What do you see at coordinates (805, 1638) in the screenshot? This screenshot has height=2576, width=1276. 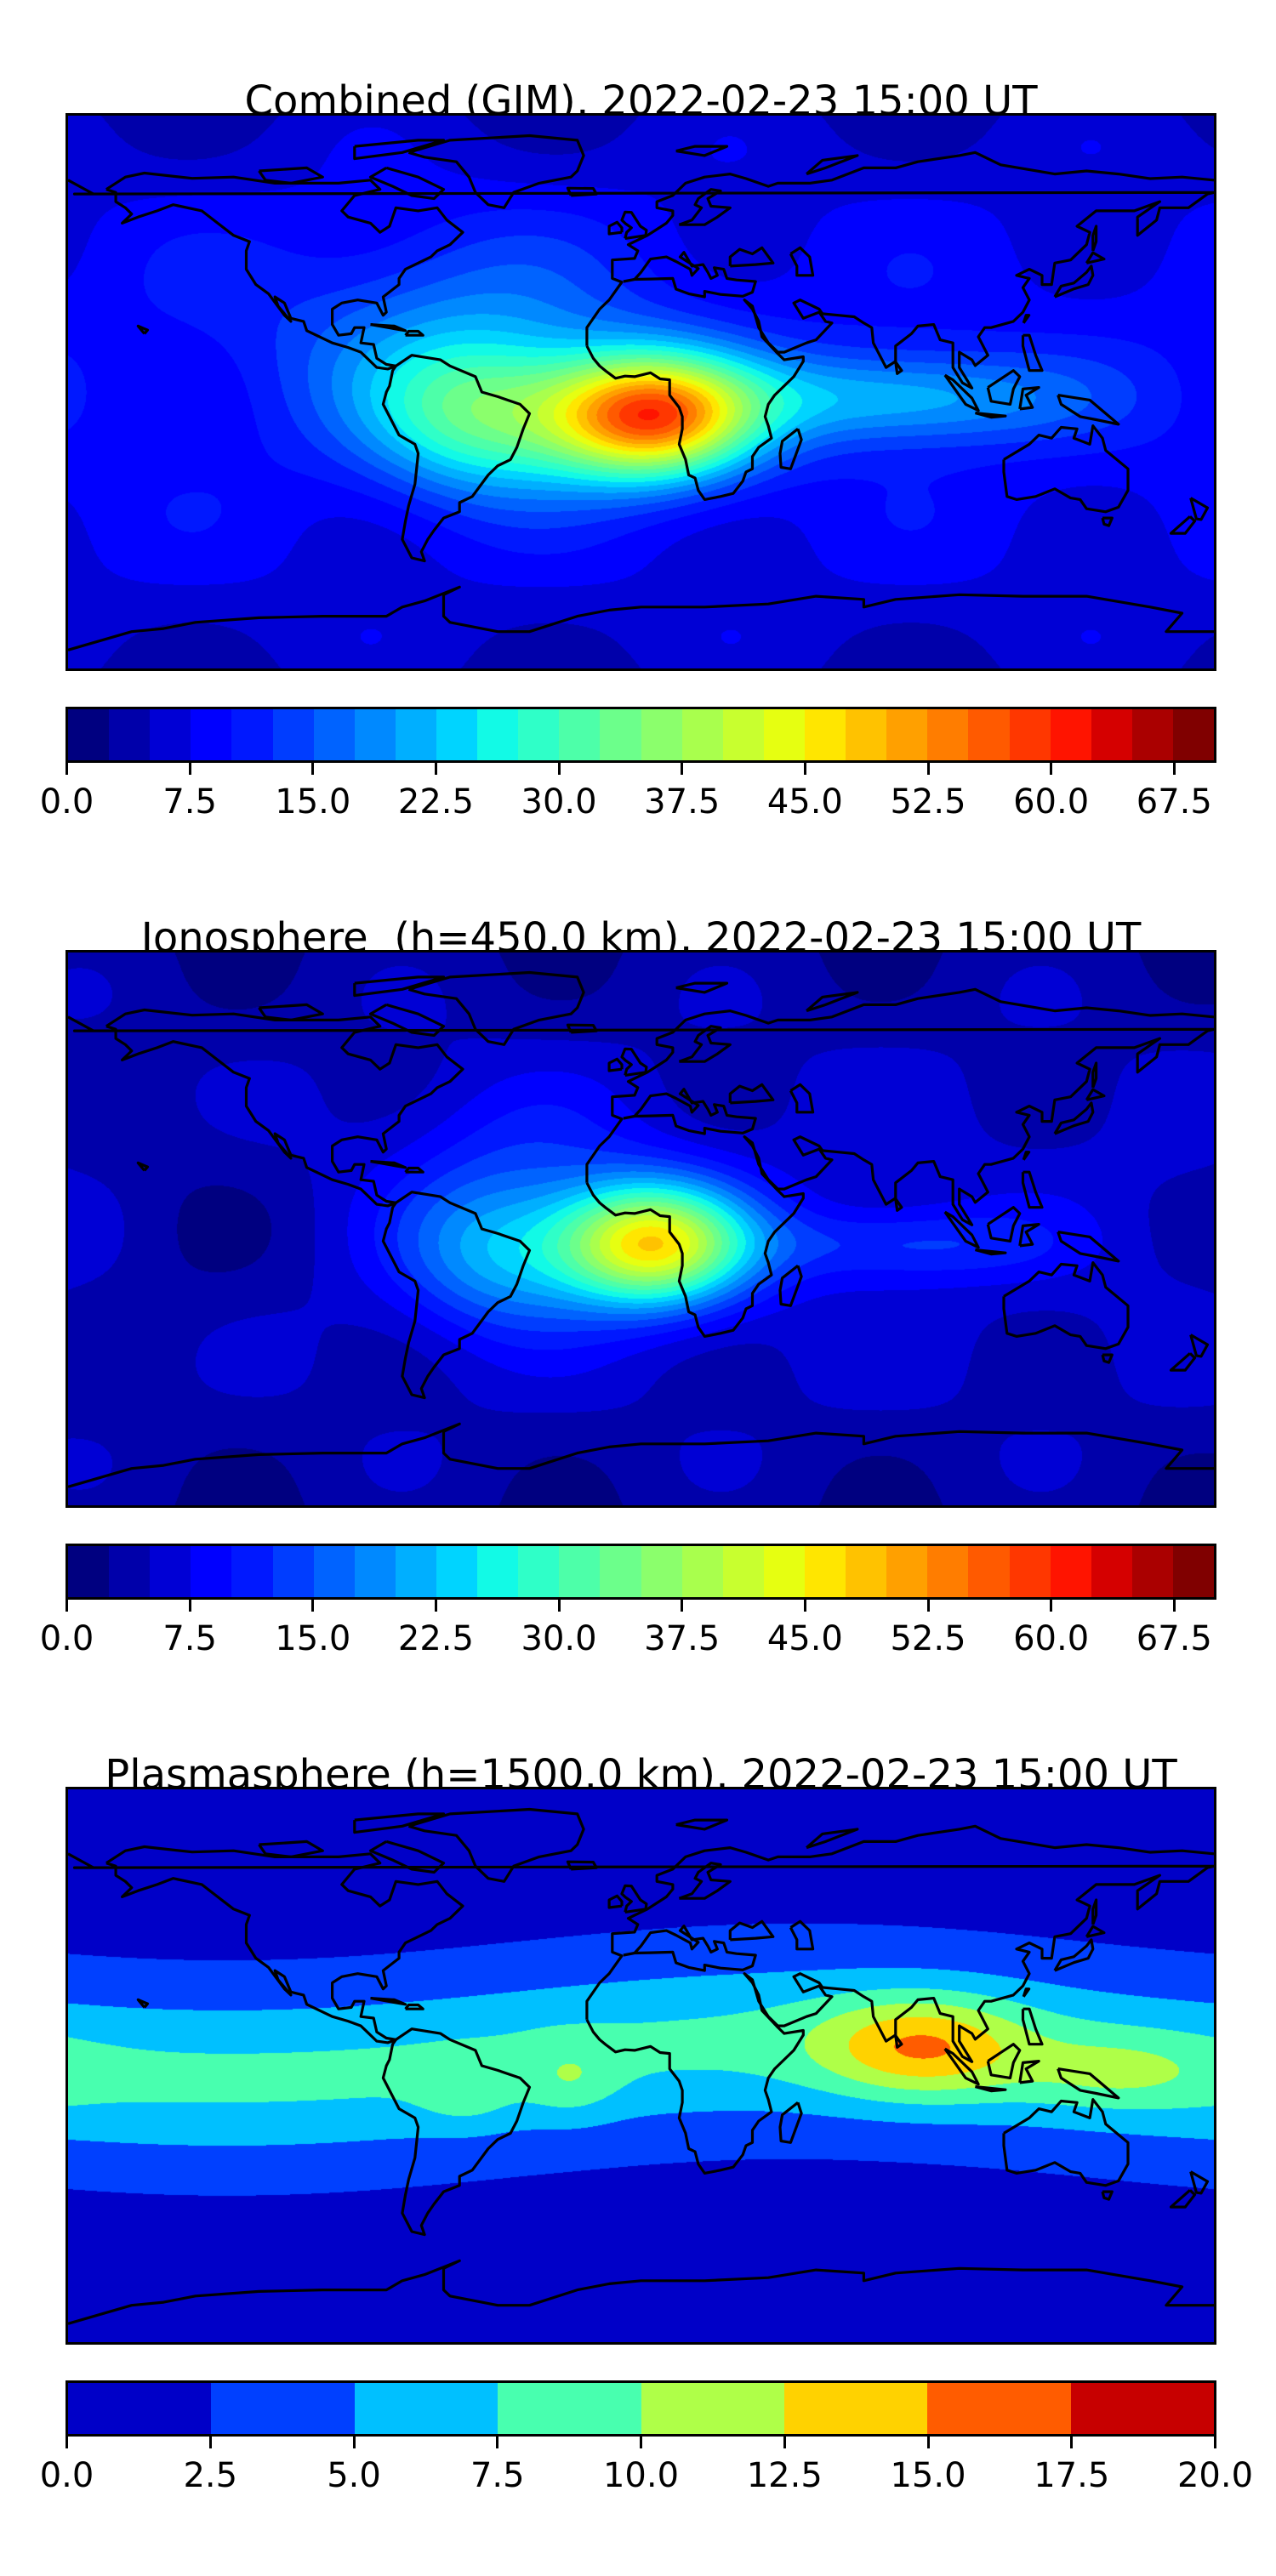 I see `colorbar-tick-label: 45.0` at bounding box center [805, 1638].